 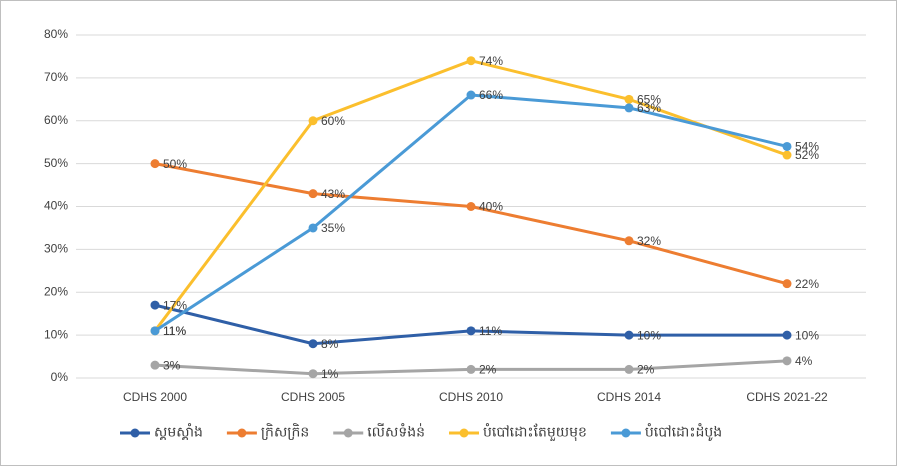 I want to click on x-tick-label: CDHS 2014, so click(x=629, y=397).